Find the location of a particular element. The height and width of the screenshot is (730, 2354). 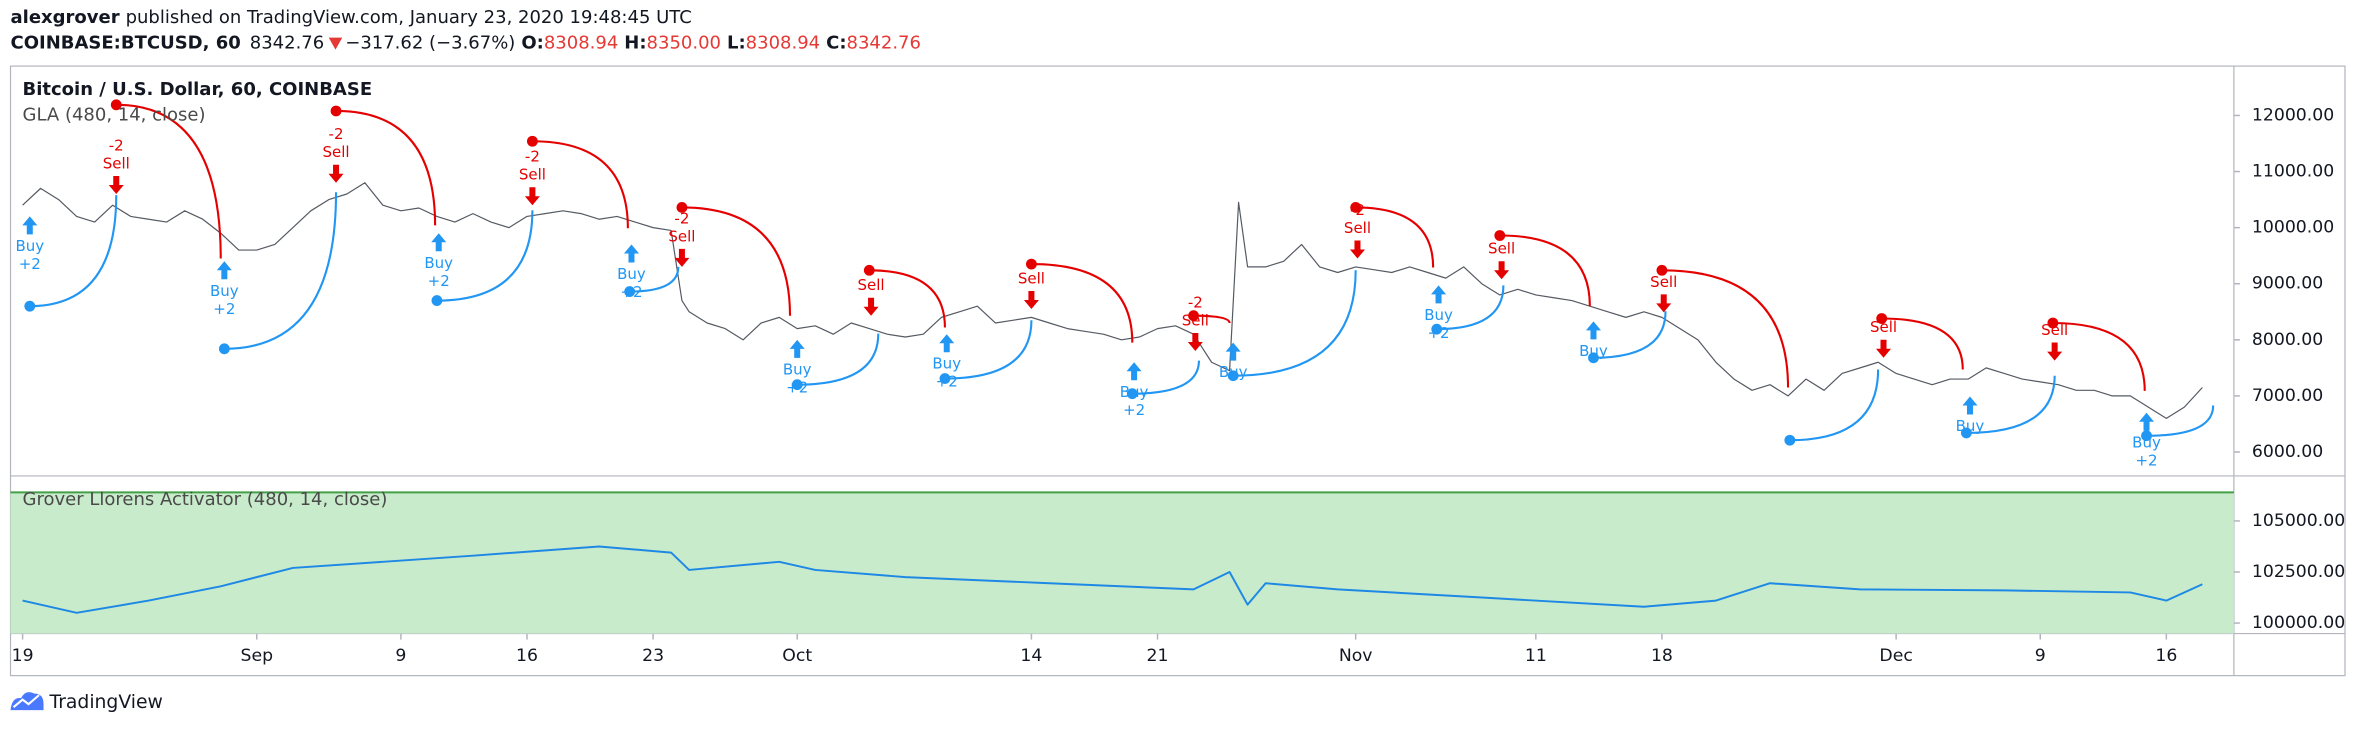

y-tick-label: 8000.00 is located at coordinates (2287, 340).